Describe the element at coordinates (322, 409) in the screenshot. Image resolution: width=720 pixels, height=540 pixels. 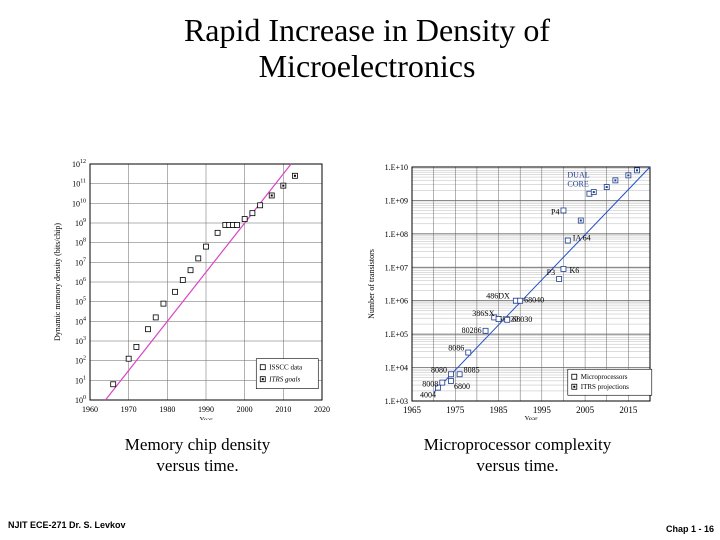
I see `x-tick-label: 2020` at that location.